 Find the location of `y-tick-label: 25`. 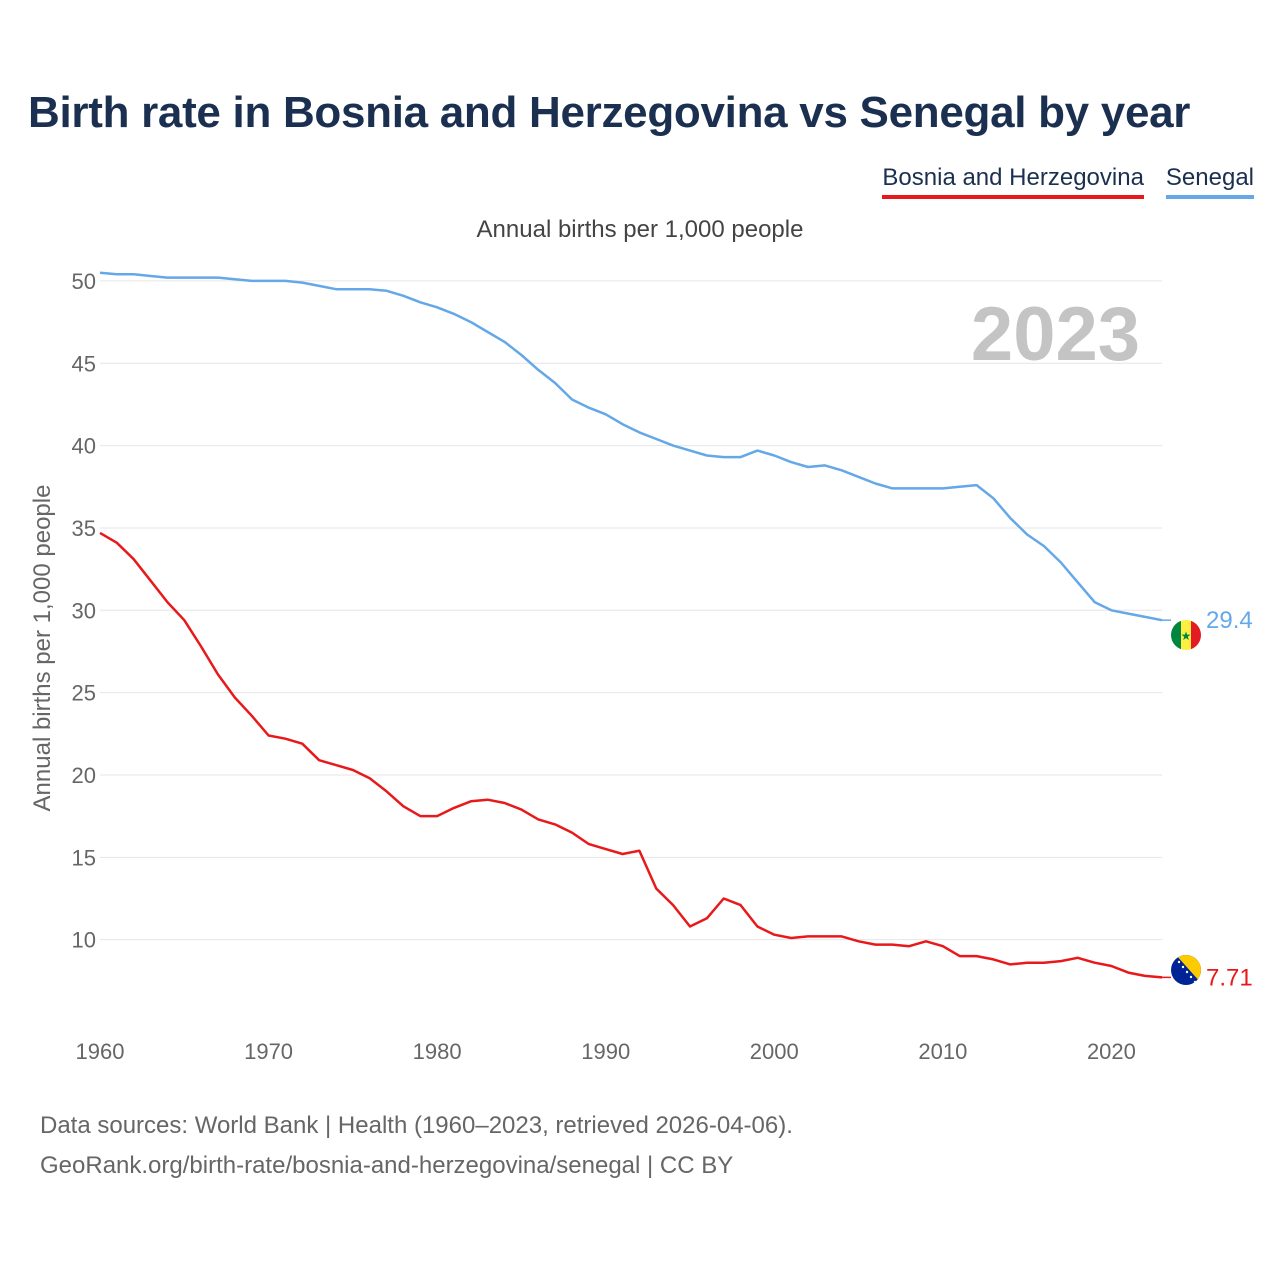

y-tick-label: 25 is located at coordinates (84, 693).